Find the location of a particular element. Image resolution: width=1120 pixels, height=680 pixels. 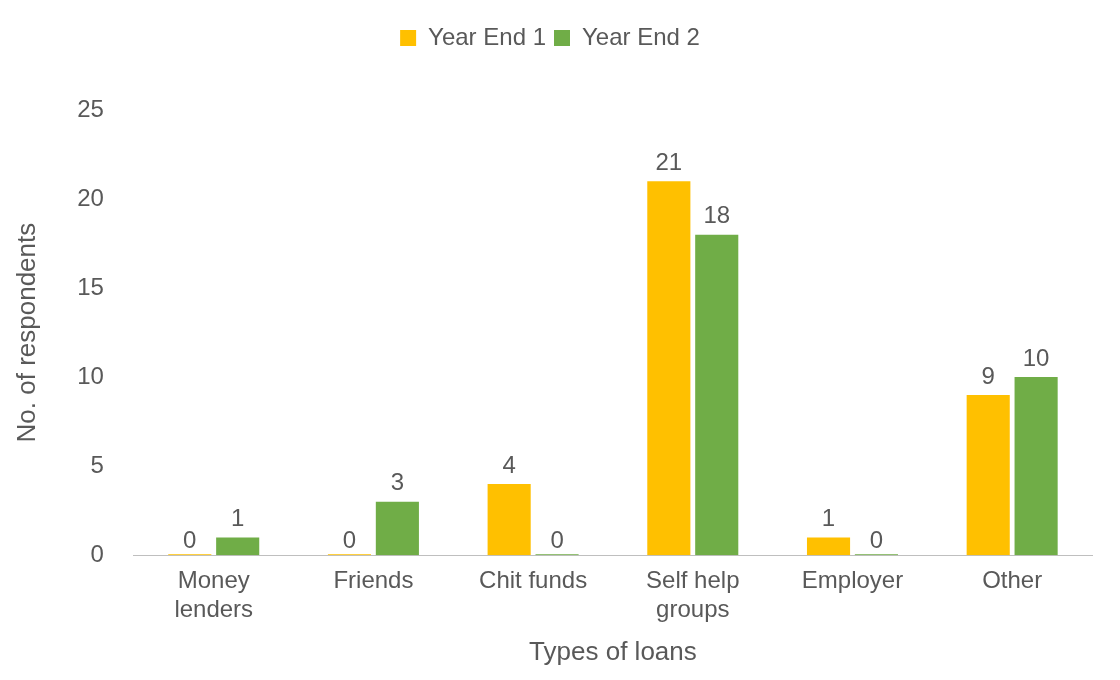

y-tick-label: 15 is located at coordinates (90, 286).